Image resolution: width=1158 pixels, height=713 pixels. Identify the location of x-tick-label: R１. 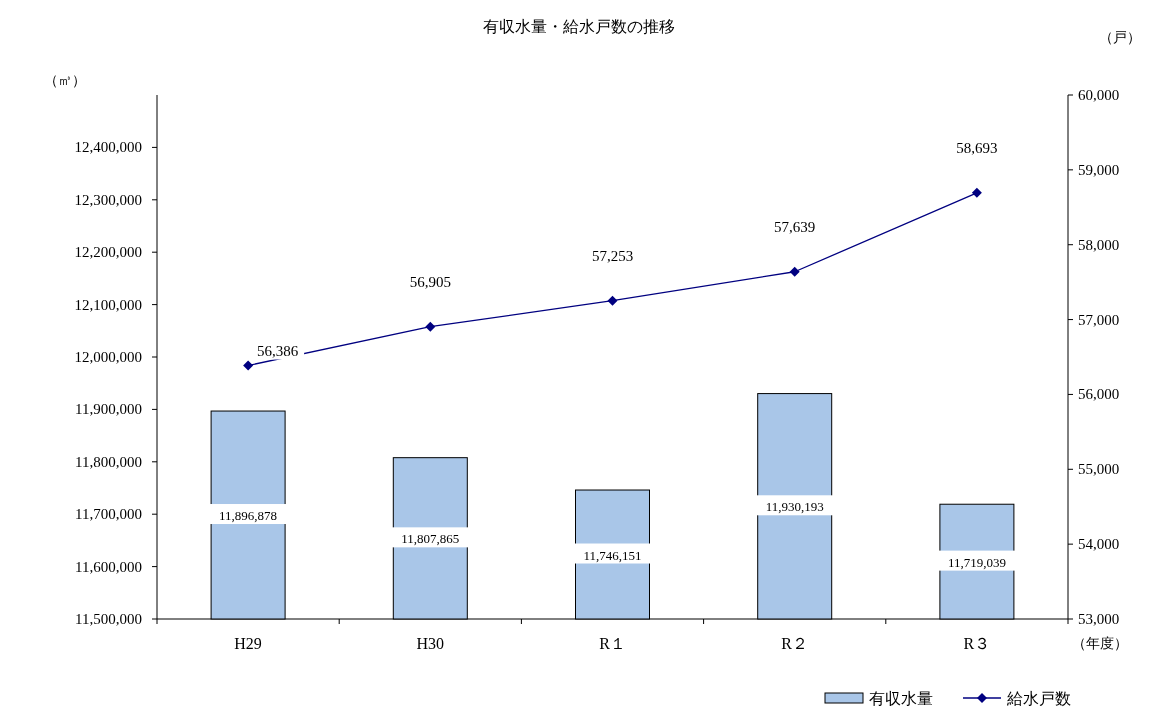
(612, 643).